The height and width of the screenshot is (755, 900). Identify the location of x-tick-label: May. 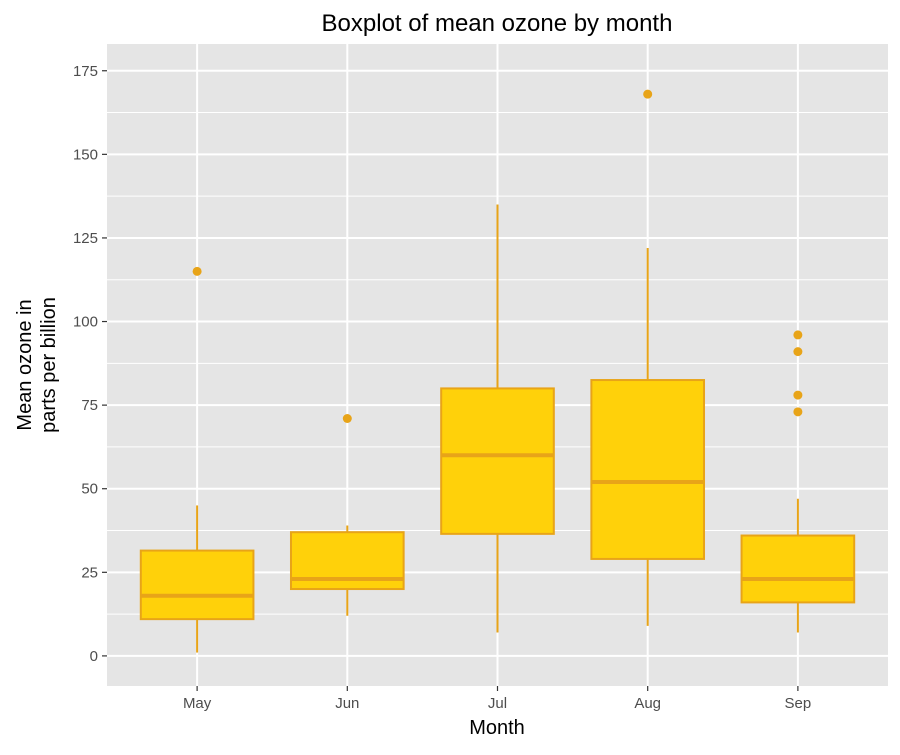
(197, 703).